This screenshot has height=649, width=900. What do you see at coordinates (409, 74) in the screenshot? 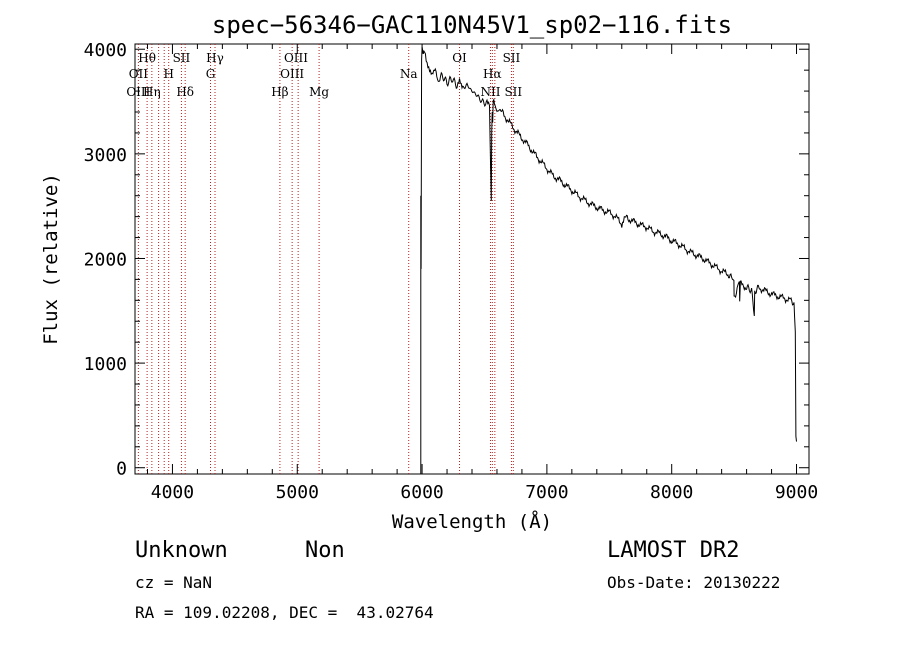
I see `emission-line-label: Na` at bounding box center [409, 74].